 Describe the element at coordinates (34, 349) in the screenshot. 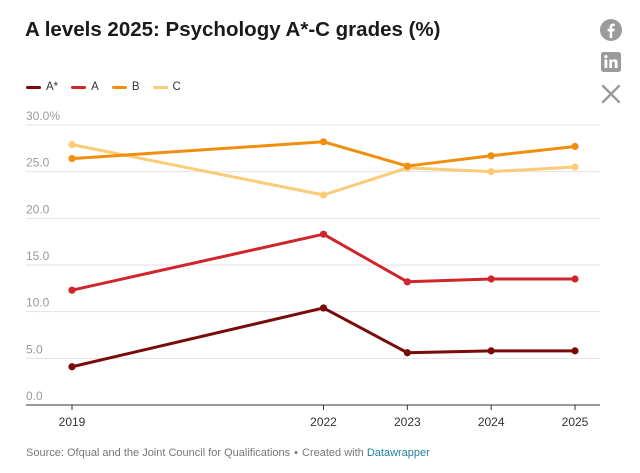

I see `y-tick-label: 5.0` at that location.